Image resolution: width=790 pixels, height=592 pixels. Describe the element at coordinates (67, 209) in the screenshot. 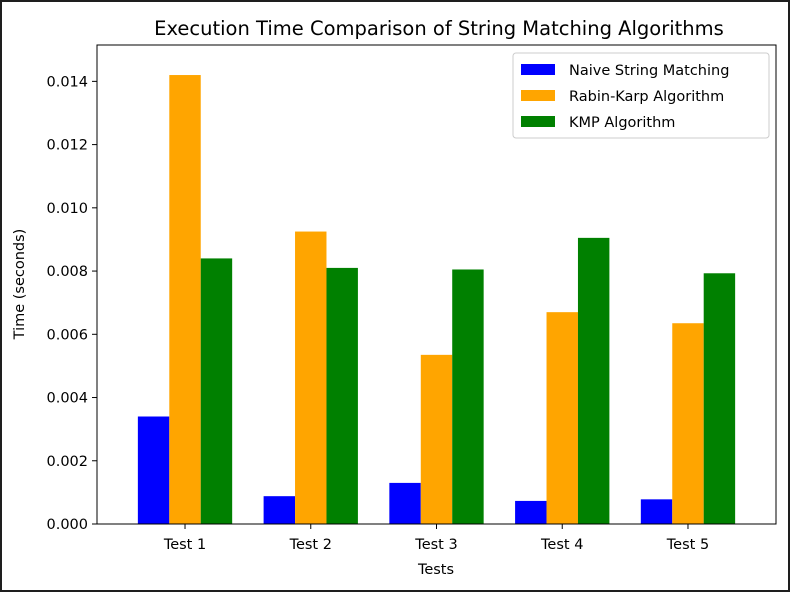

I see `y-tick-label: 0.010` at that location.